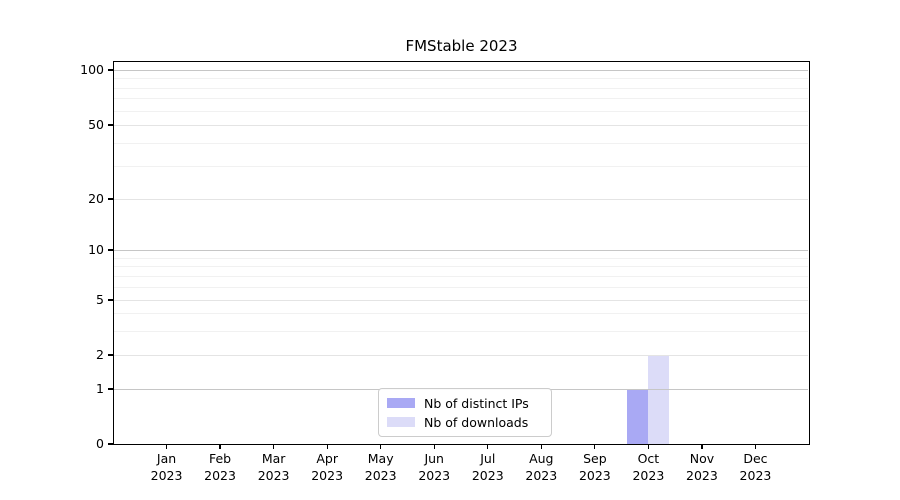 This screenshot has height=500, width=900. I want to click on legend-item-downloads: Nb of downloads, so click(465, 422).